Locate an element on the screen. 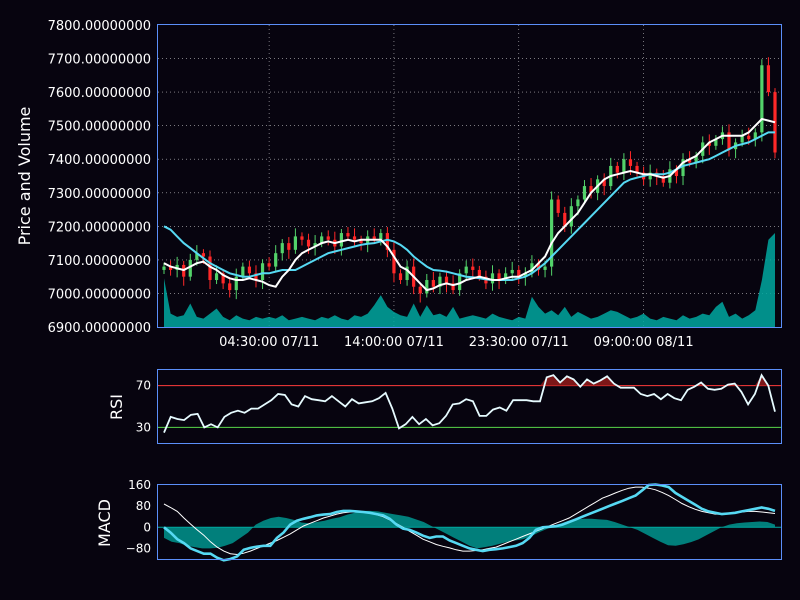 This screenshot has height=600, width=800. macd-y-tick-label: −80 is located at coordinates (138, 548).